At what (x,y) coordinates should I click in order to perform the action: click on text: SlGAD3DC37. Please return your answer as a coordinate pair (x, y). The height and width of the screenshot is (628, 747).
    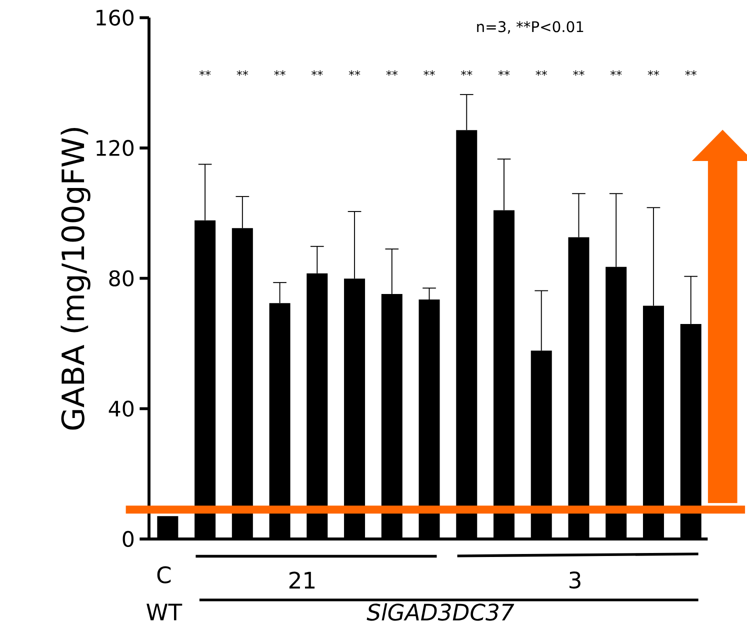
    Looking at the image, I should click on (440, 612).